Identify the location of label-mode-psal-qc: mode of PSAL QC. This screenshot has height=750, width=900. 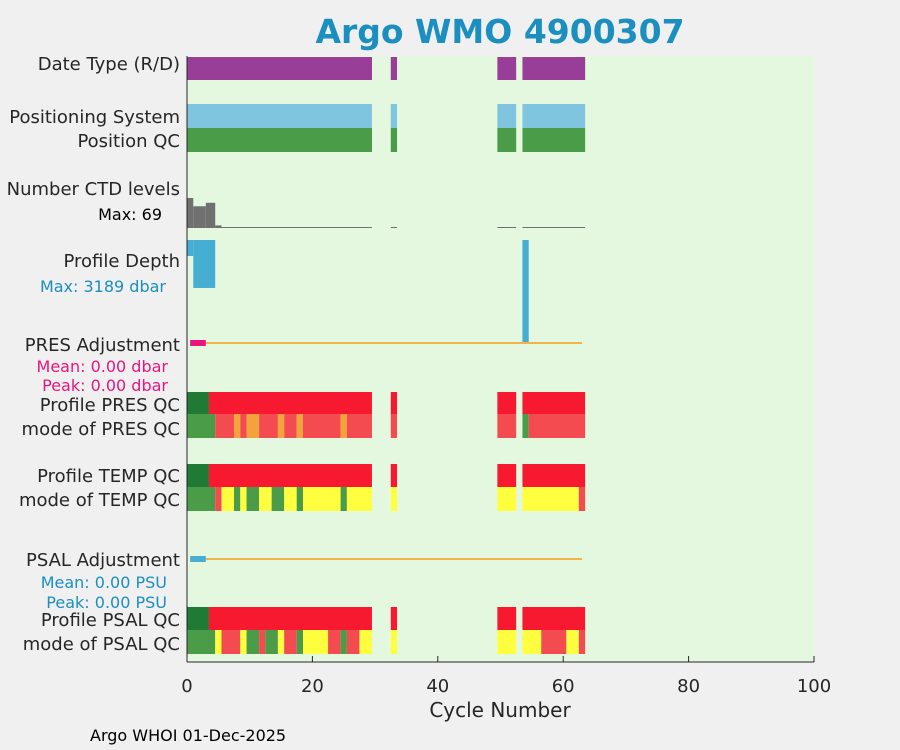
(101, 644).